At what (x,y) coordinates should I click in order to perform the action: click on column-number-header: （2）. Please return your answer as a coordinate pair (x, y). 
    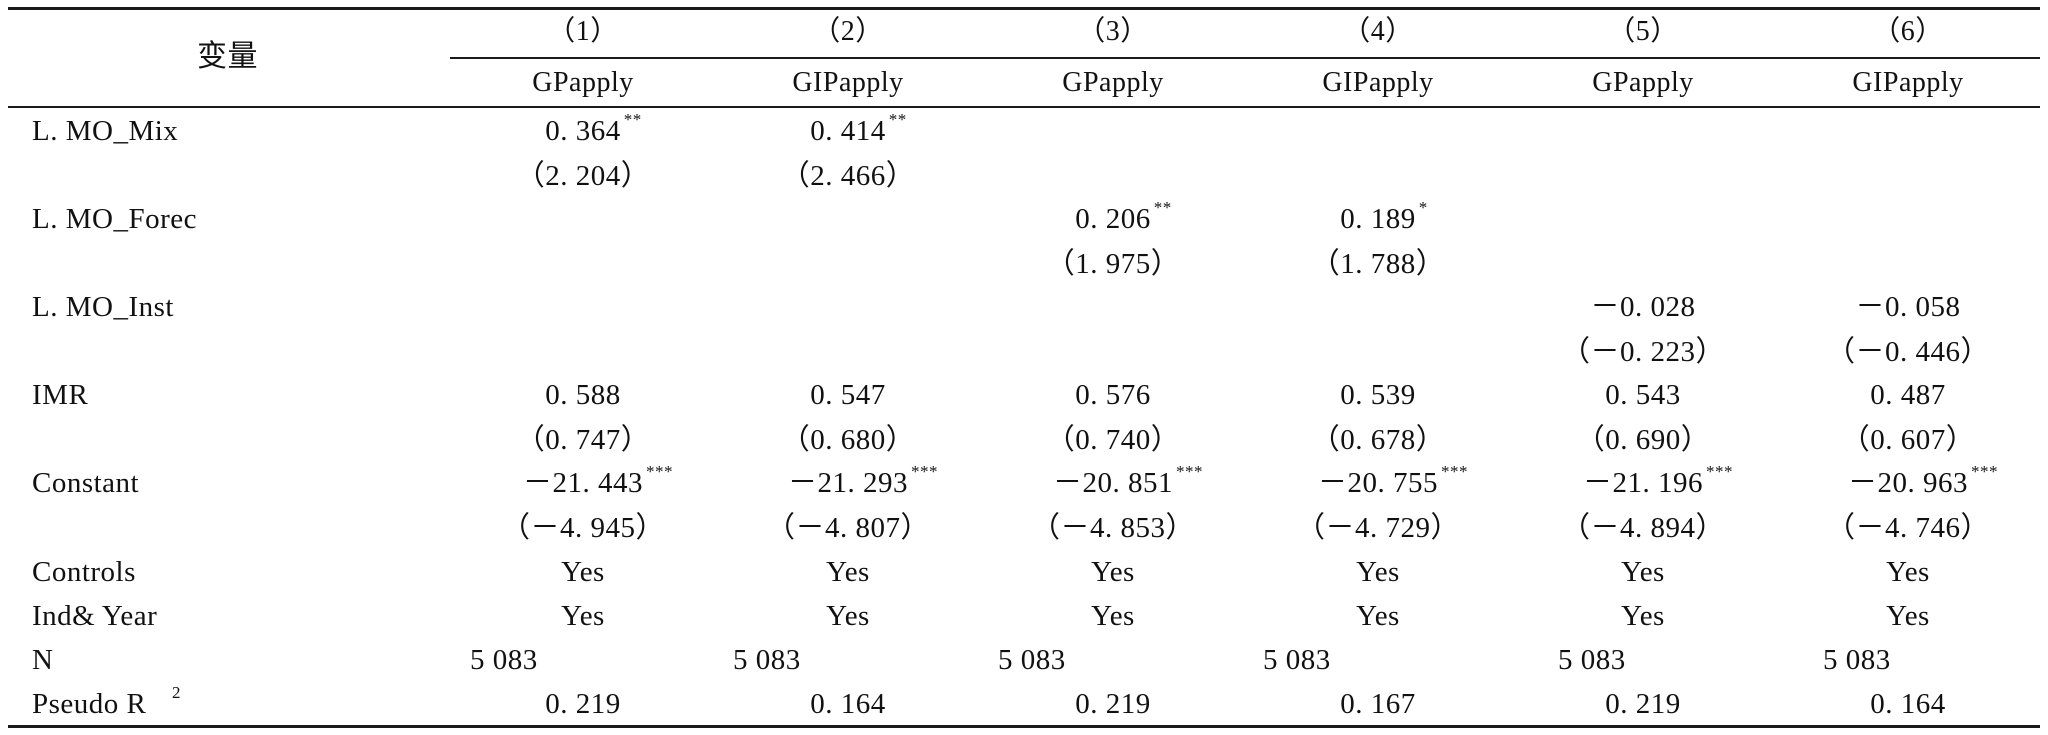
    Looking at the image, I should click on (848, 31).